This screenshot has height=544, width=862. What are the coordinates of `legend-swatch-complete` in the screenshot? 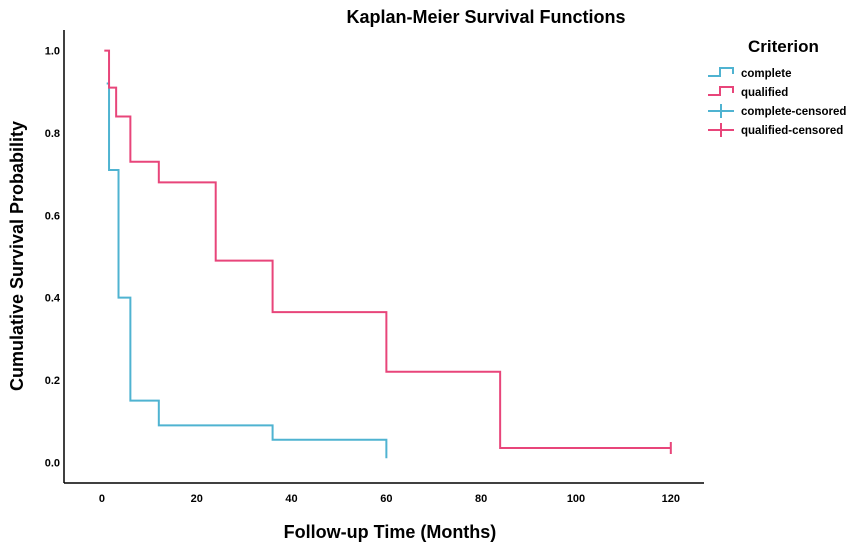 It's located at (720, 72).